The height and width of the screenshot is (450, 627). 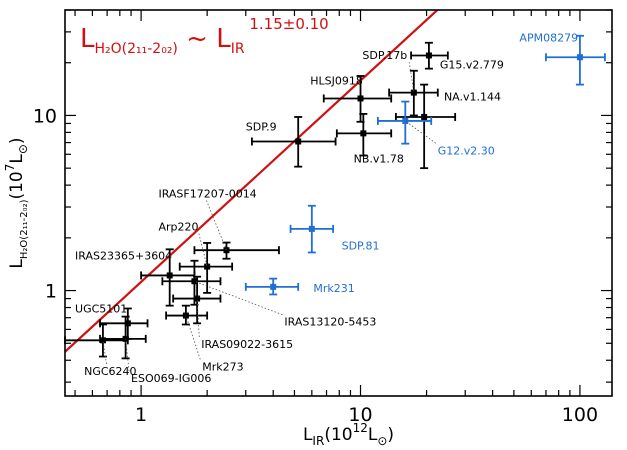 I want to click on point-label: IRAS09022-3615, so click(x=247, y=344).